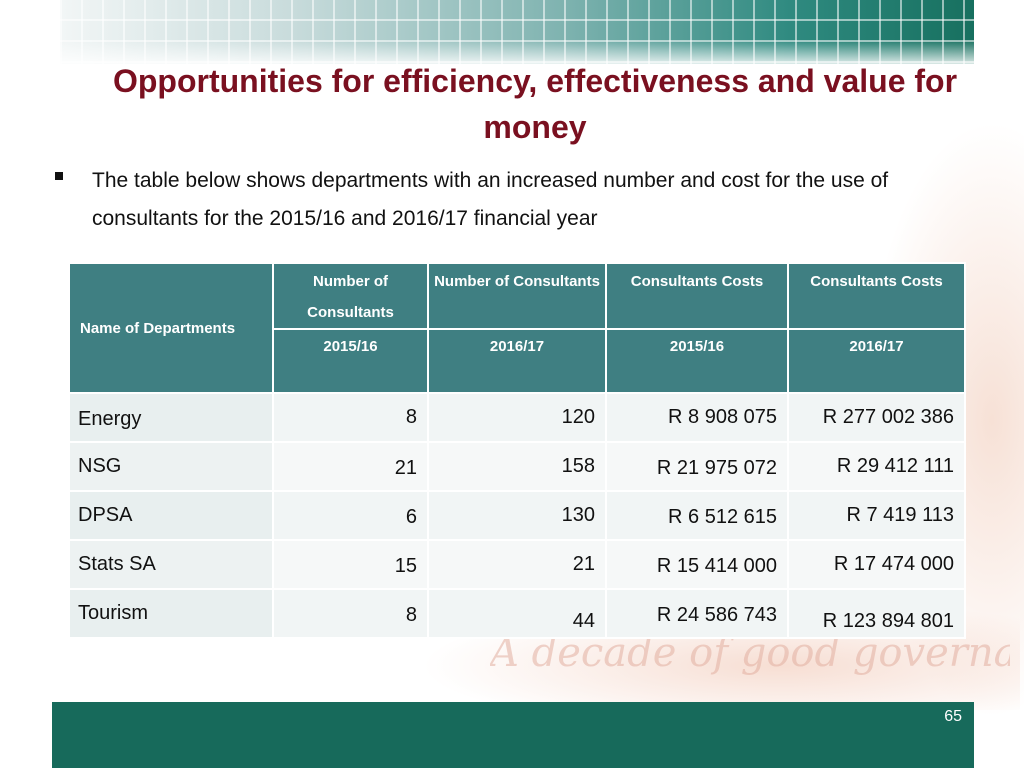  Describe the element at coordinates (876, 417) in the screenshot. I see `costs-2016: R 277 002 386` at that location.